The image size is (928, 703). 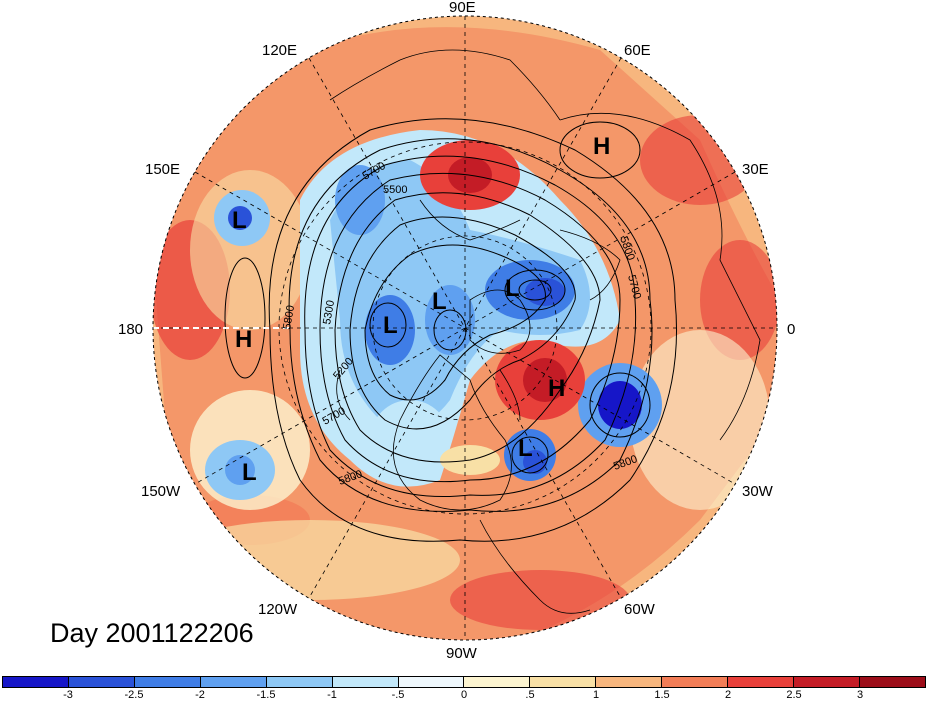 What do you see at coordinates (278, 609) in the screenshot?
I see `lon-label-120w: 120W` at bounding box center [278, 609].